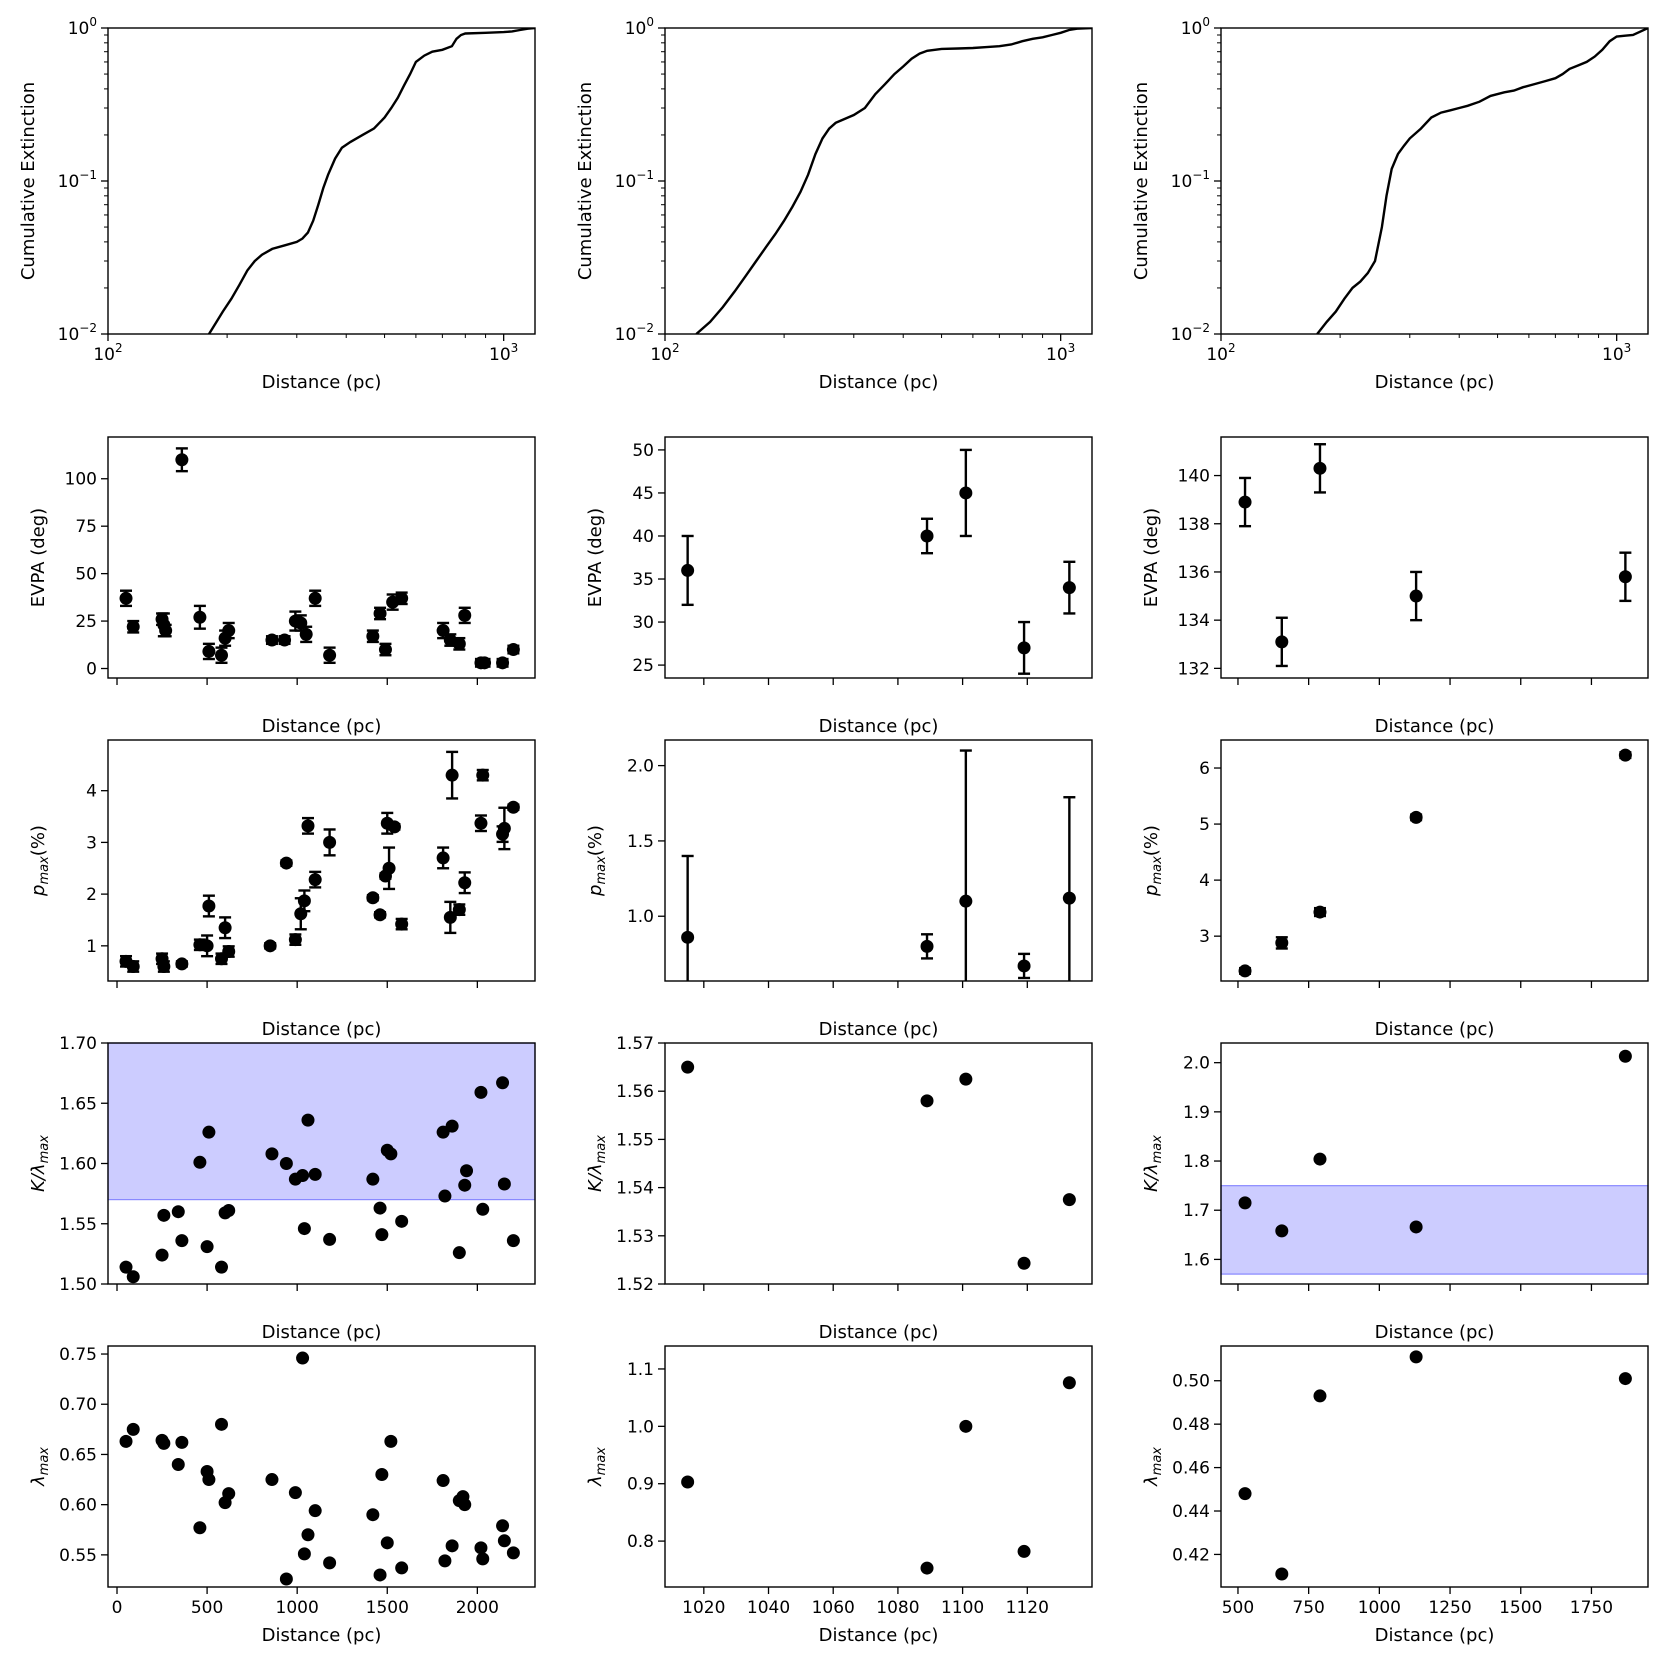  What do you see at coordinates (1196, 1162) in the screenshot?
I see `y-tick-label: 1.8` at bounding box center [1196, 1162].